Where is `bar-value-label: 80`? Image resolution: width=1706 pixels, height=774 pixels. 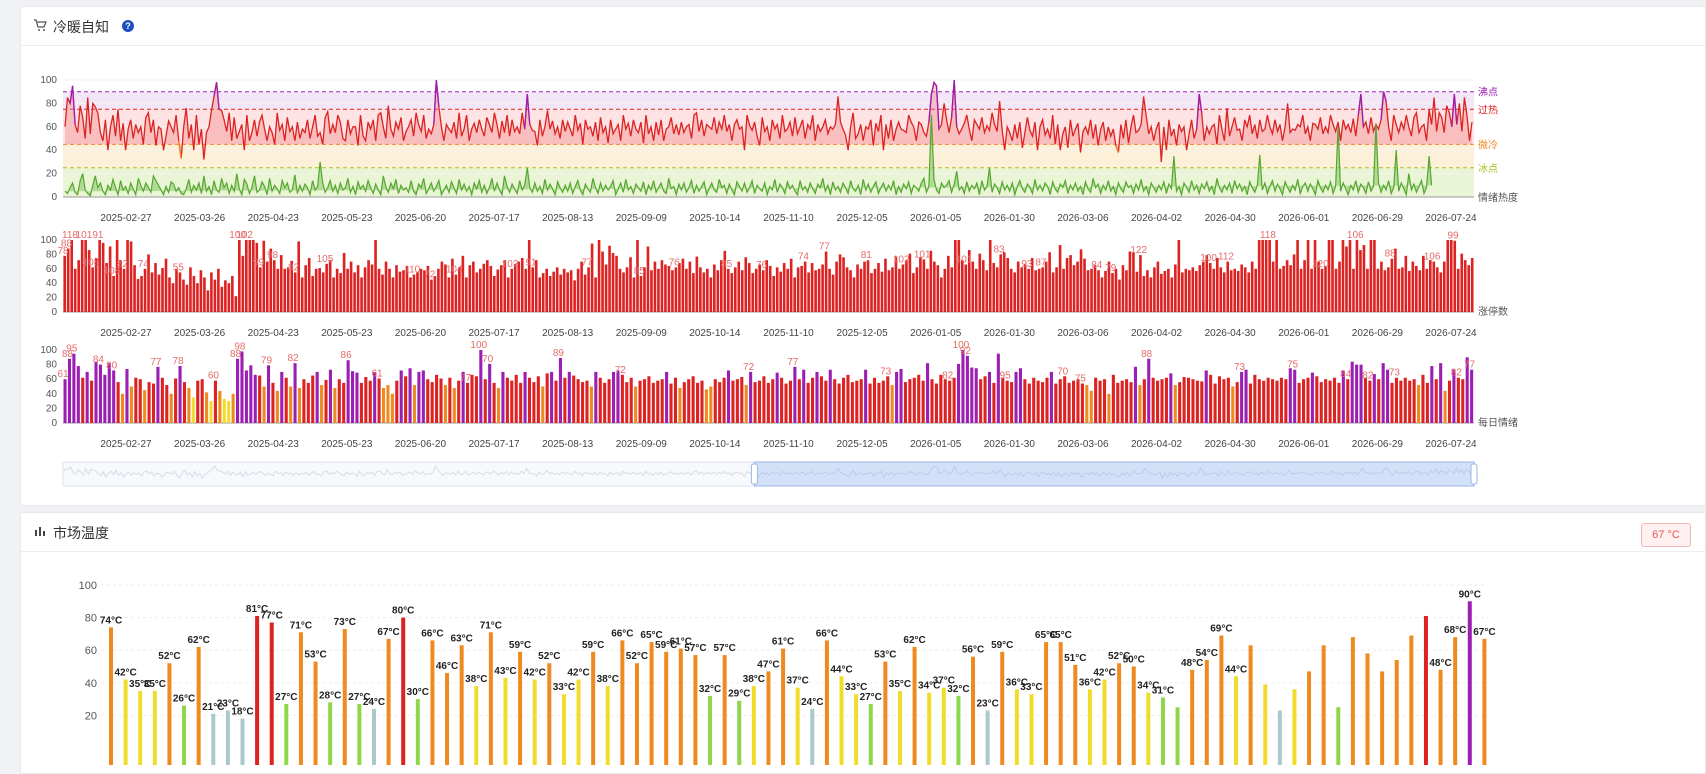
bar-value-label: 80 is located at coordinates (112, 365).